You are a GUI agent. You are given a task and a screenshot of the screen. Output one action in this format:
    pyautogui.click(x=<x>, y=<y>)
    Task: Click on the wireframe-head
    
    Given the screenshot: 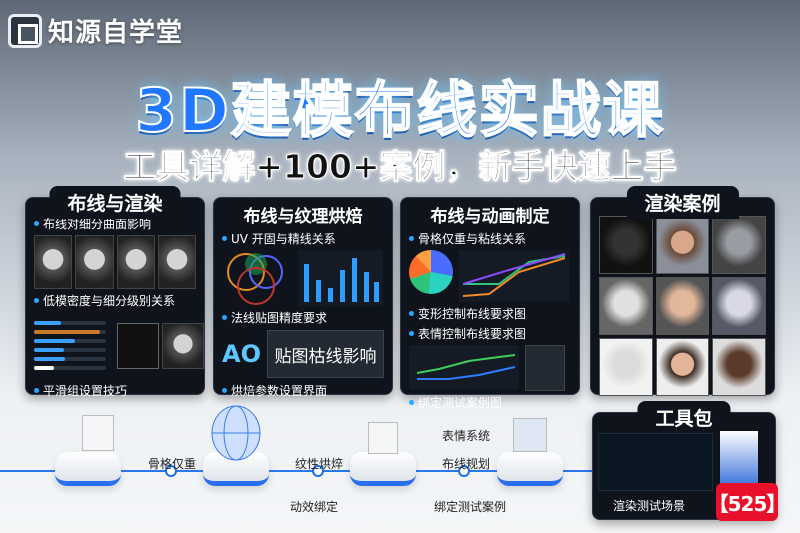 What is the action you would take?
    pyautogui.click(x=138, y=345)
    